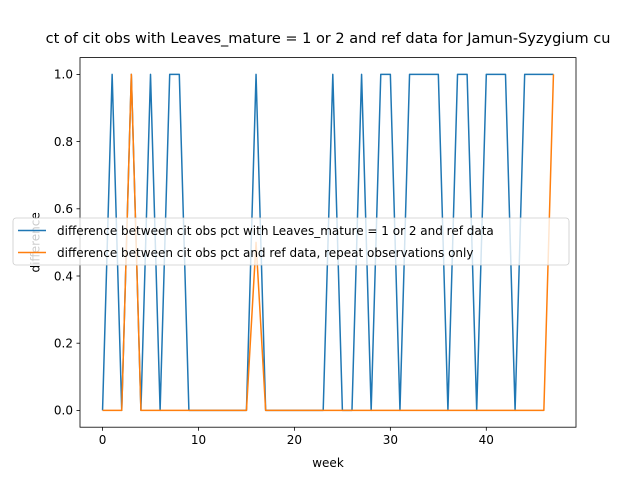  What do you see at coordinates (103, 440) in the screenshot?
I see `x-tick-label: 0` at bounding box center [103, 440].